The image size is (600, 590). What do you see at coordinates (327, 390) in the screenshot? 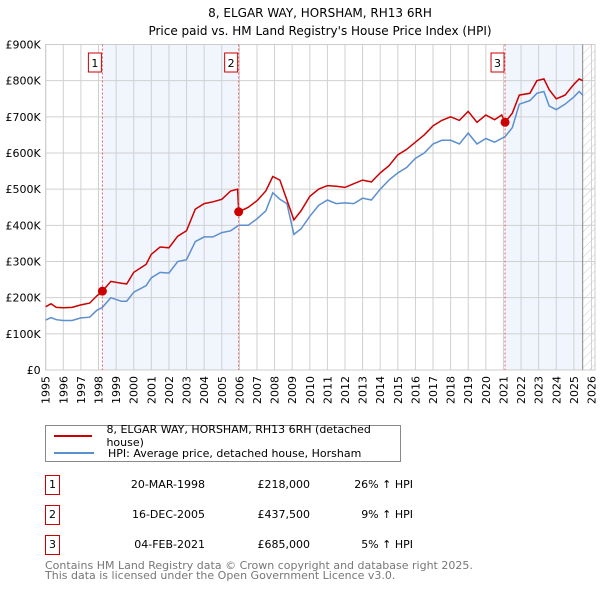
I see `x-tick-label: 2011` at bounding box center [327, 390].